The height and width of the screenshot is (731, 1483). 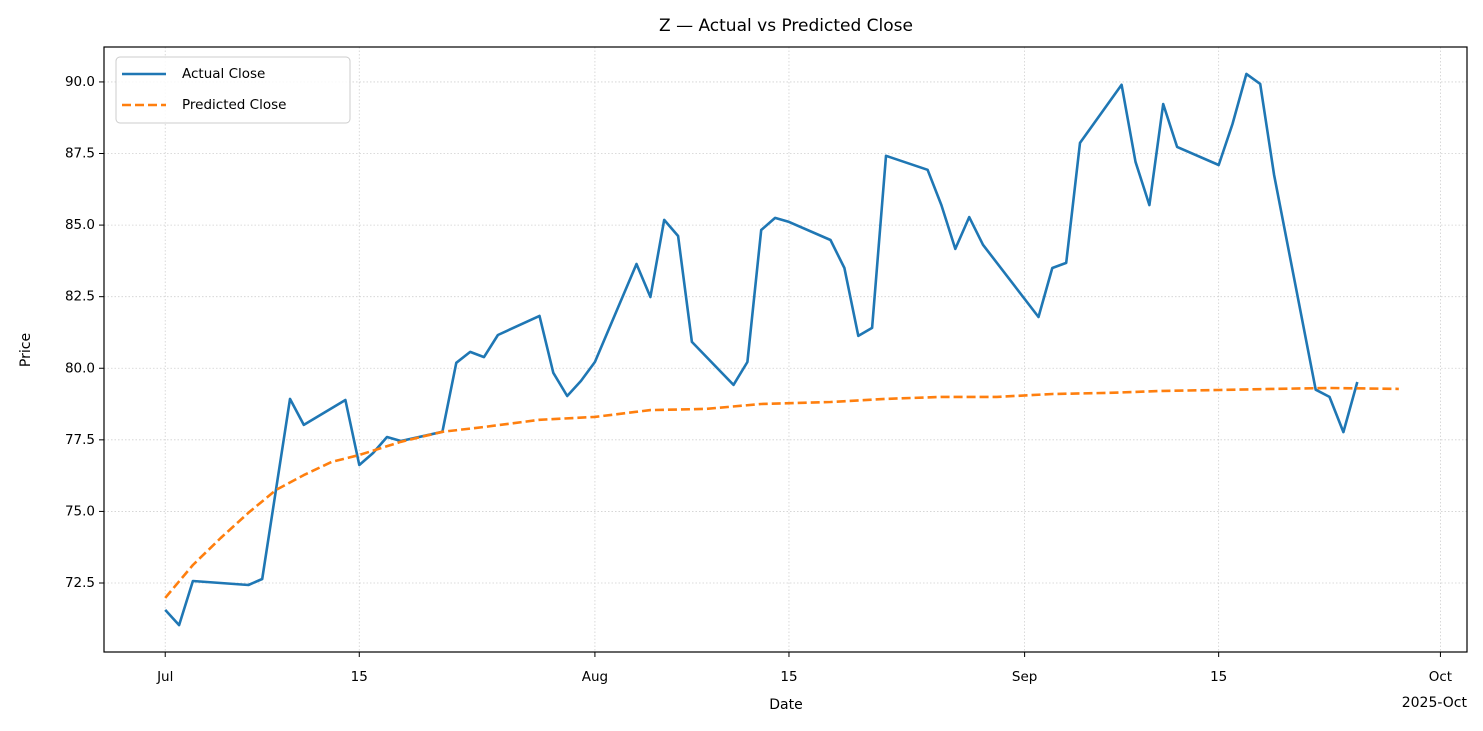 What do you see at coordinates (1435, 703) in the screenshot?
I see `x-offset-label: 2025-Oct` at bounding box center [1435, 703].